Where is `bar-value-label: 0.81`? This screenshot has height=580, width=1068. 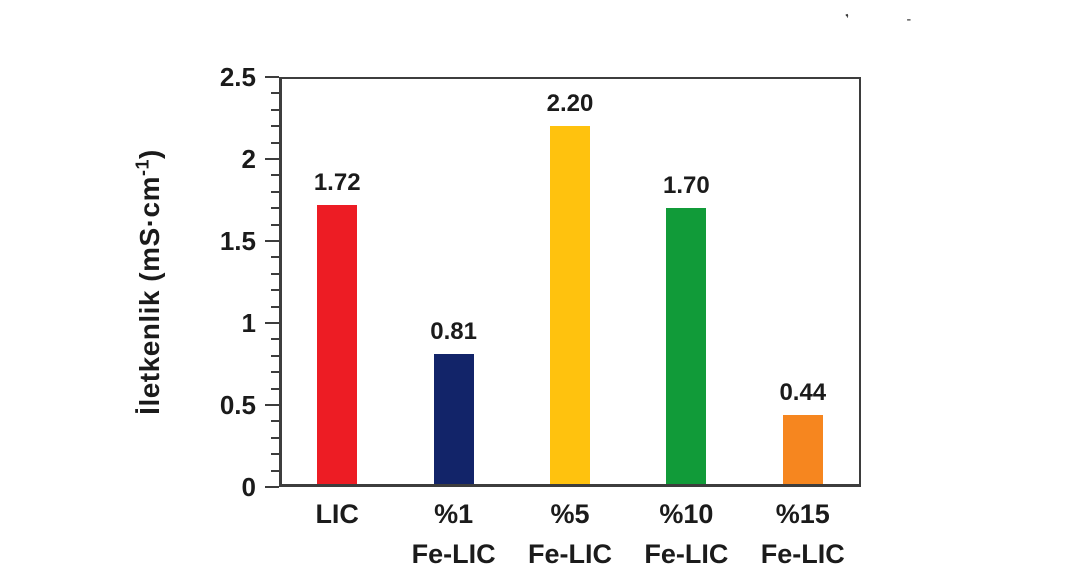 bar-value-label: 0.81 is located at coordinates (453, 332).